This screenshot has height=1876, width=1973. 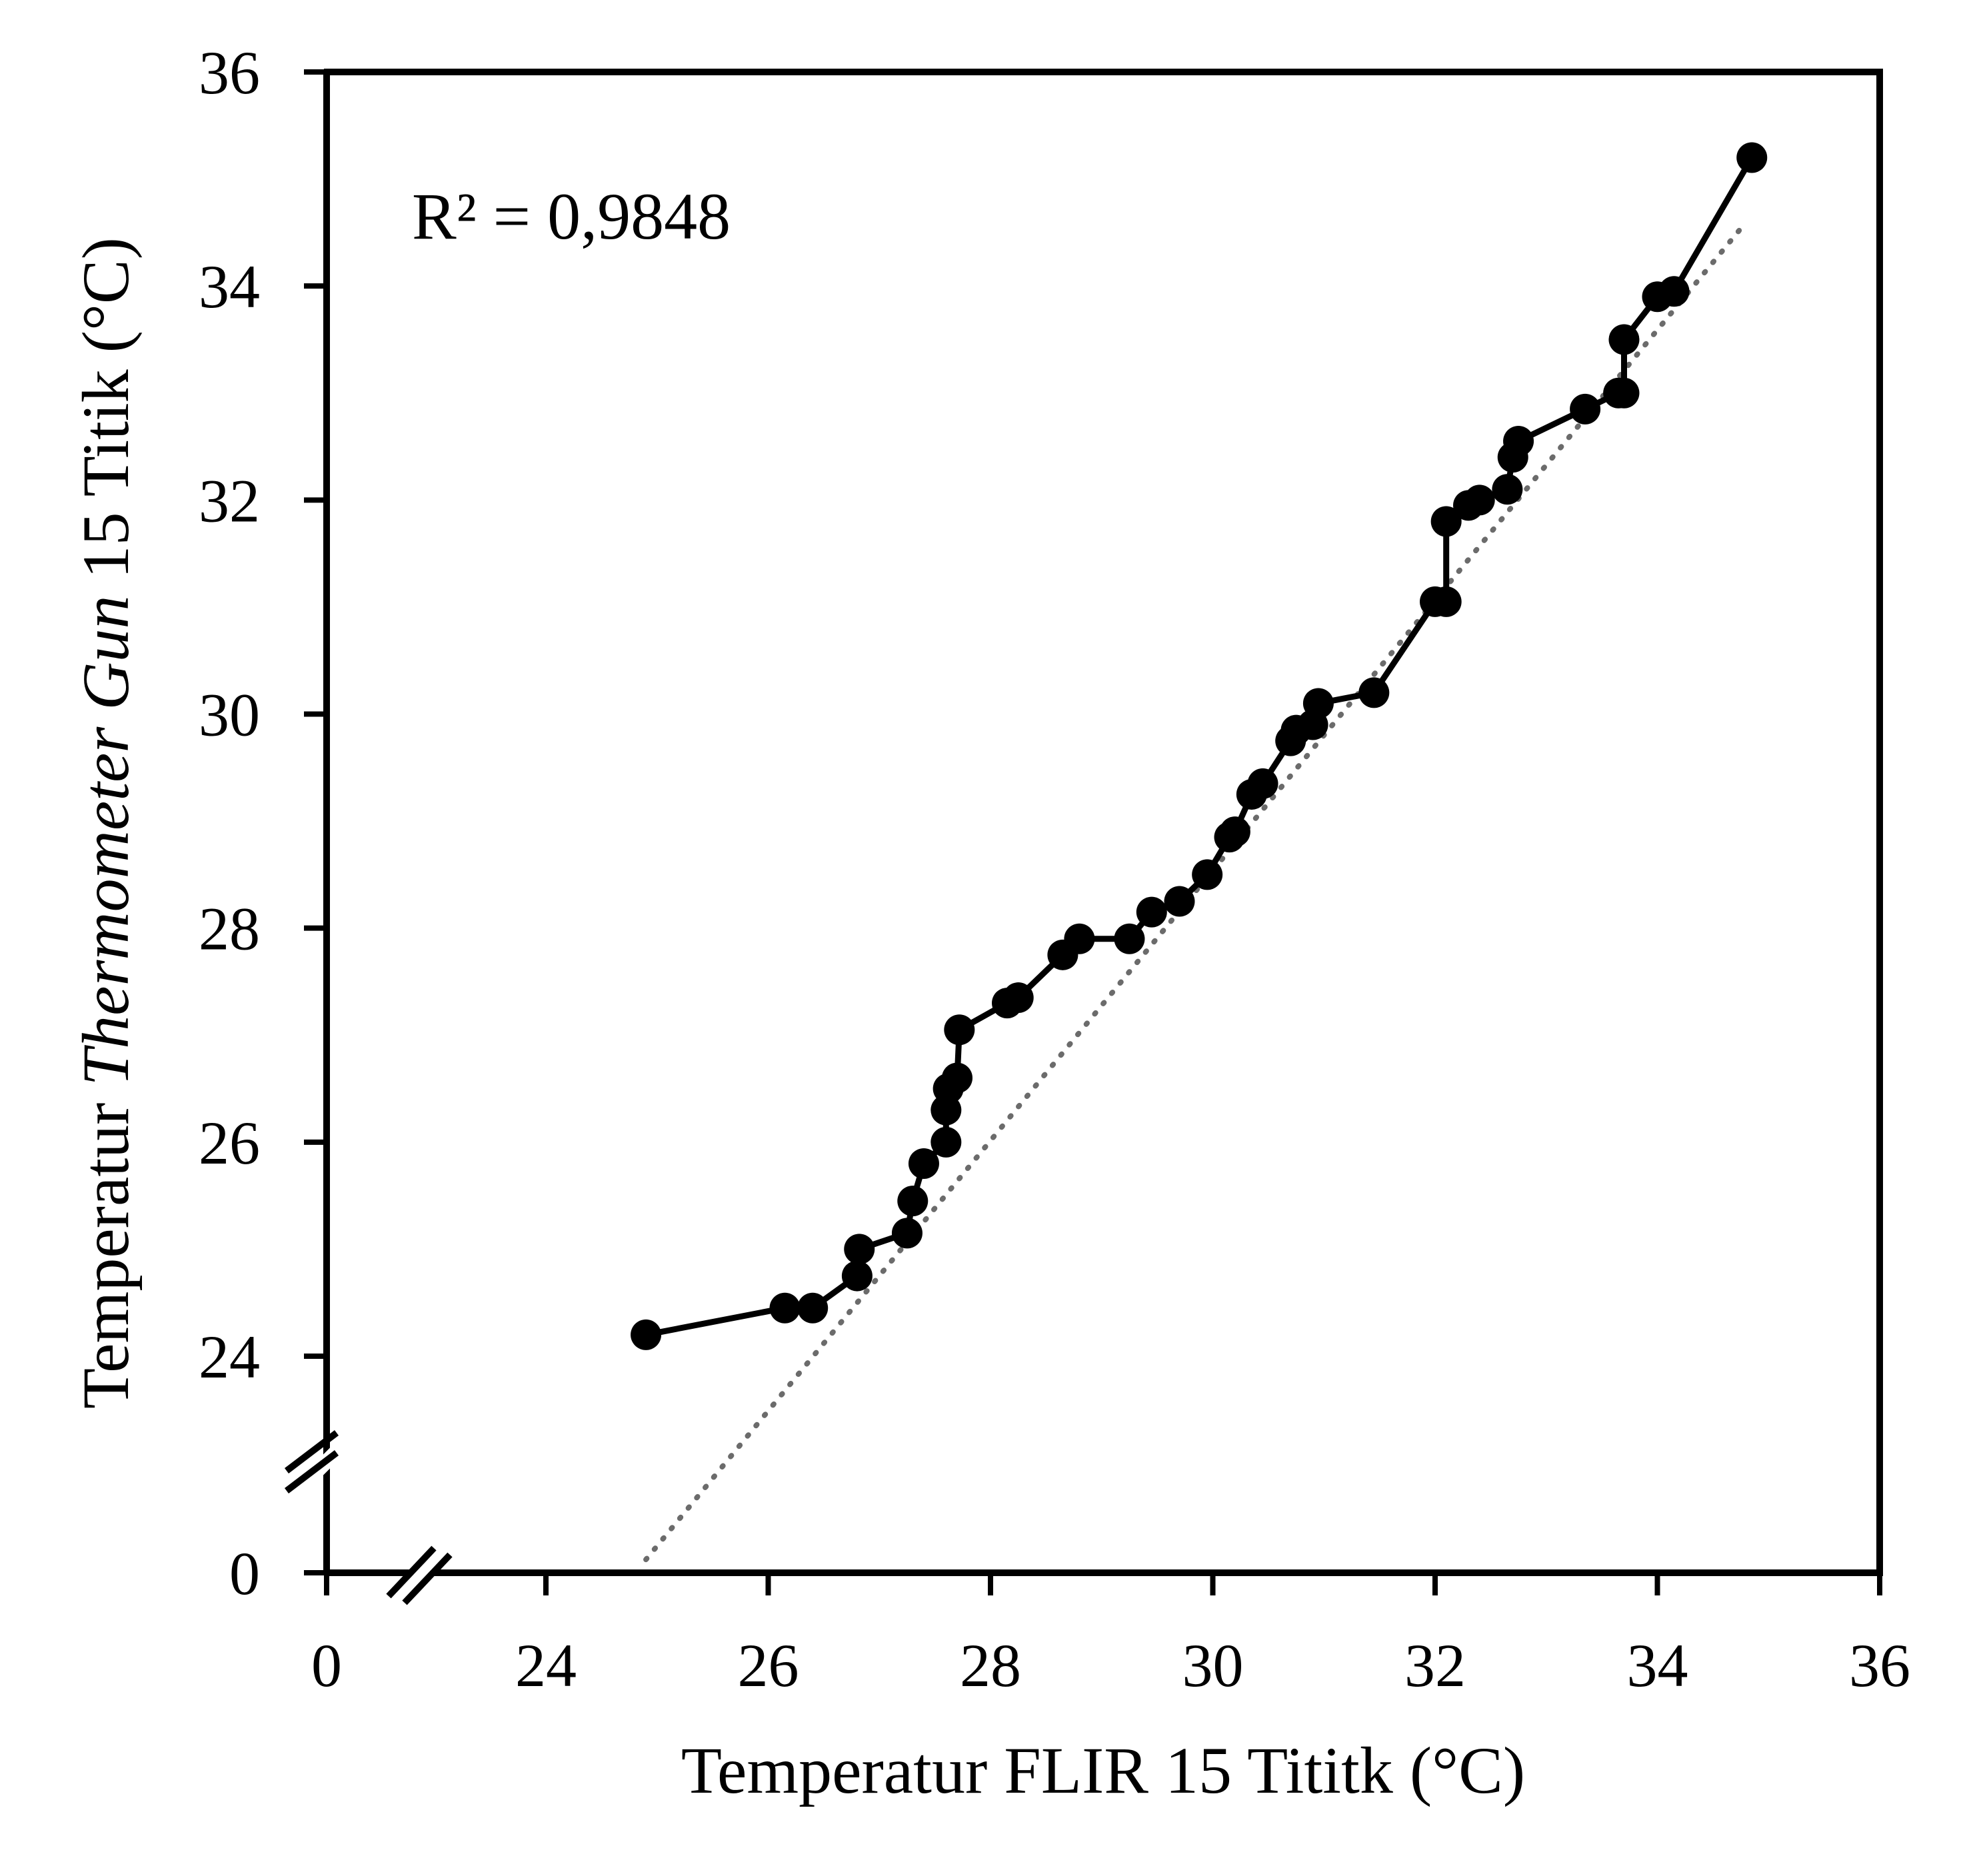 What do you see at coordinates (1880, 1665) in the screenshot?
I see `x-tick-label: 36` at bounding box center [1880, 1665].